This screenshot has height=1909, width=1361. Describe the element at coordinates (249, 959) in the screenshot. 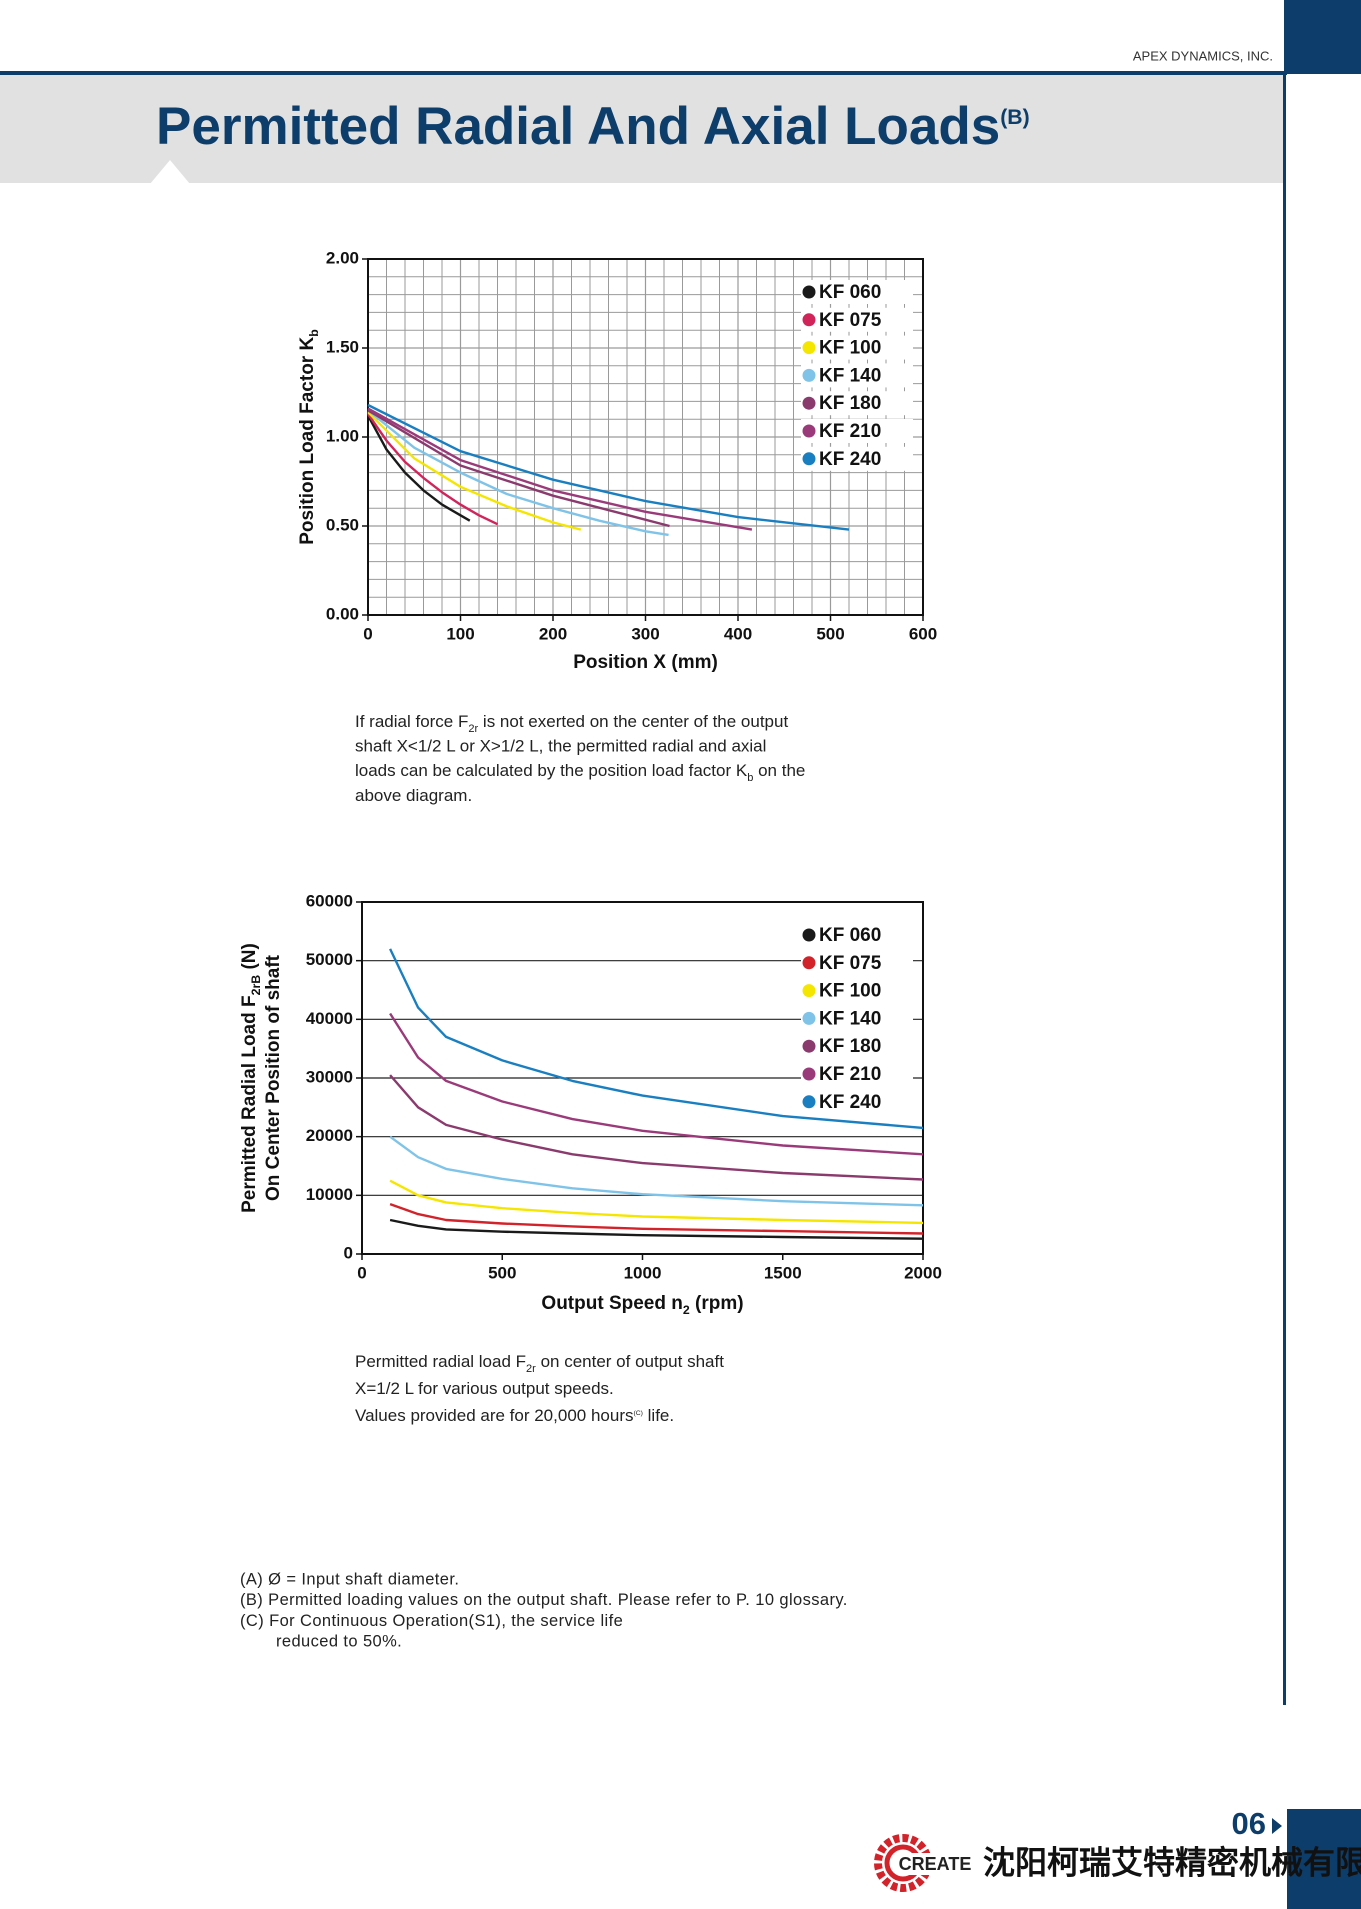

I see `text-run: (N)` at that location.